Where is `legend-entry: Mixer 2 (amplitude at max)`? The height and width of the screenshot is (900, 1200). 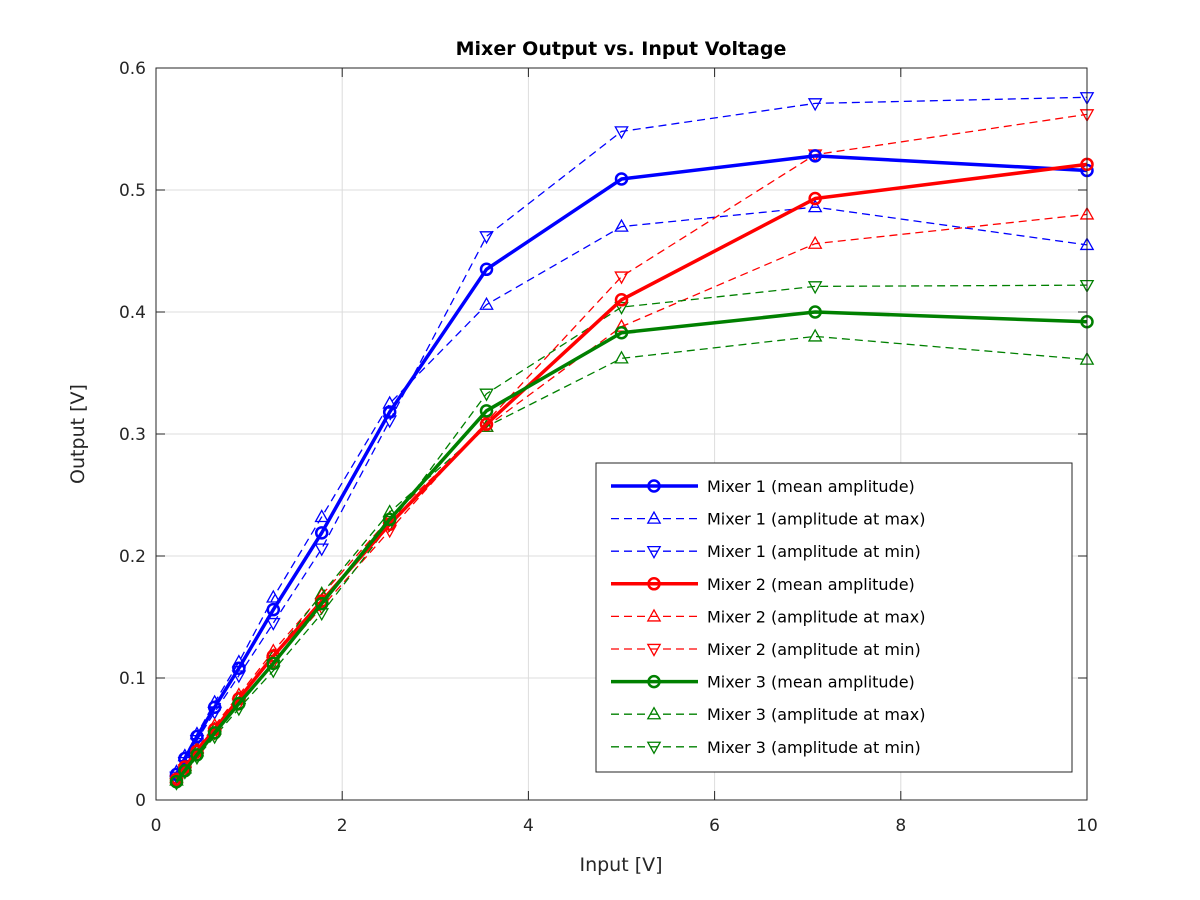
legend-entry: Mixer 2 (amplitude at max) is located at coordinates (768, 616).